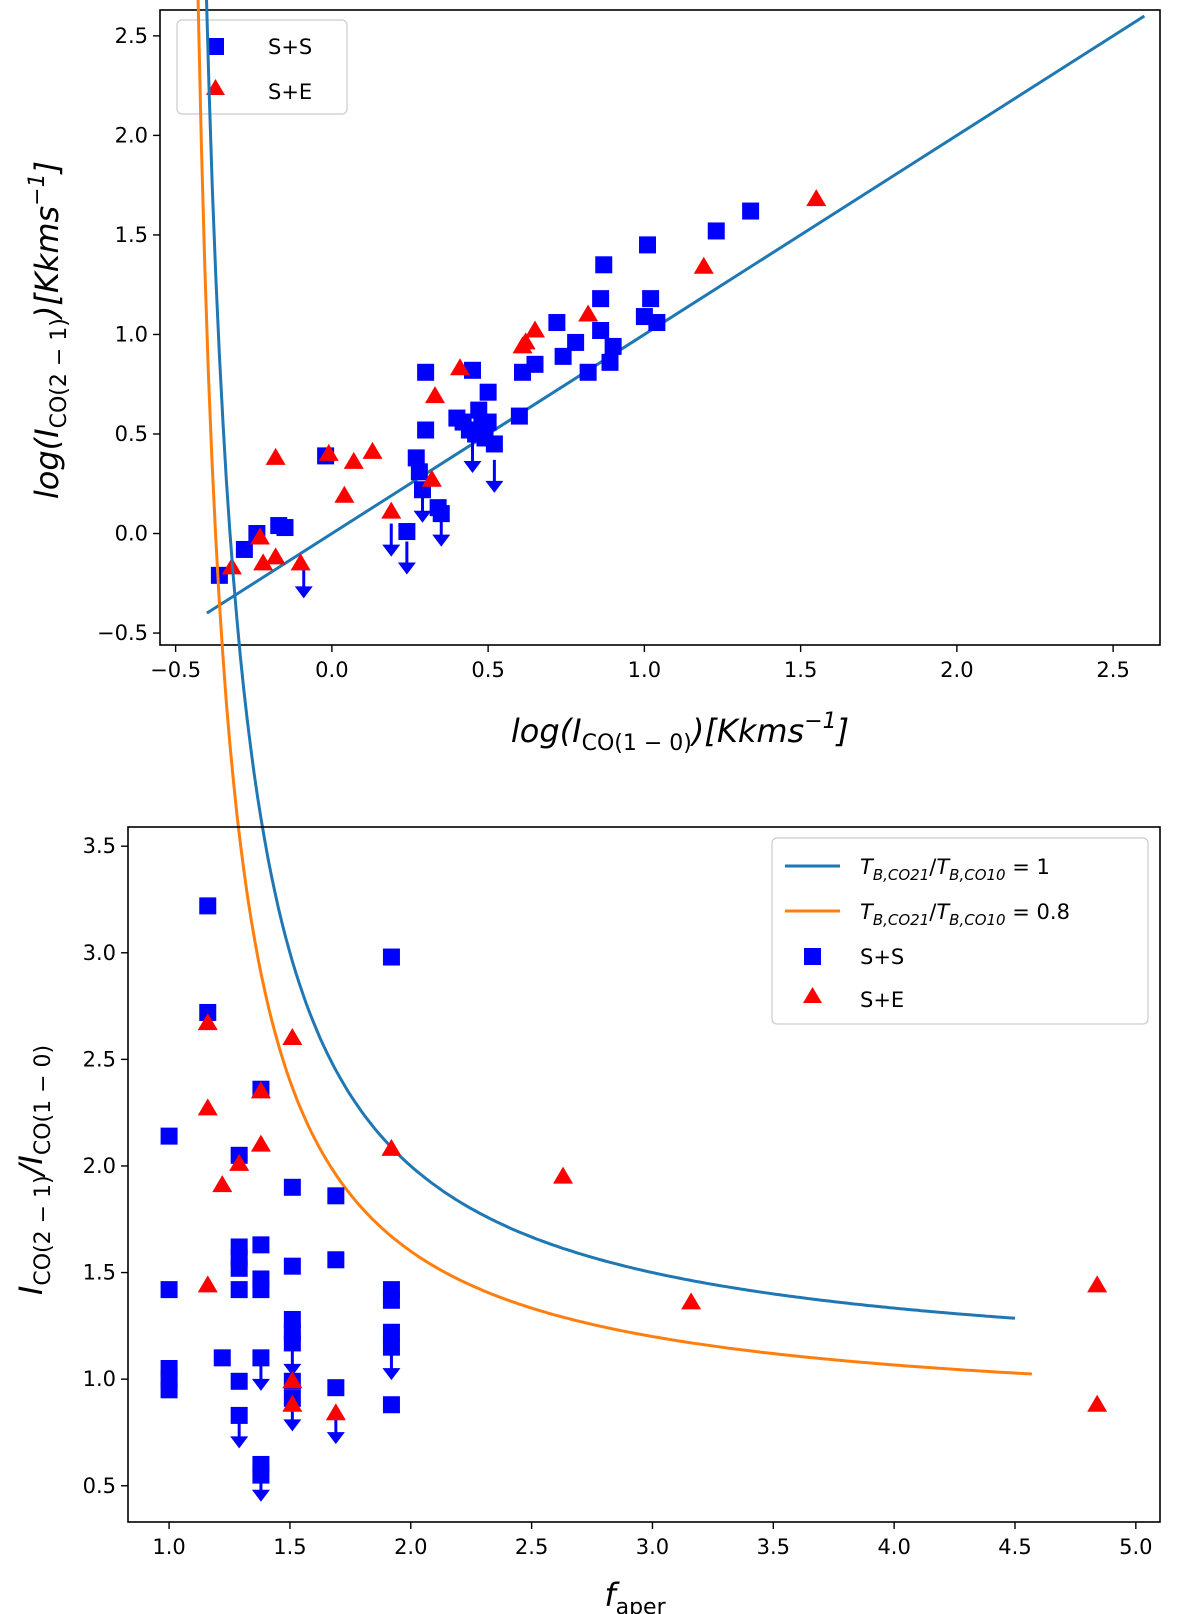 Image resolution: width=1200 pixels, height=1614 pixels. Describe the element at coordinates (290, 92) in the screenshot. I see `top-legend-label-se: S+E` at that location.